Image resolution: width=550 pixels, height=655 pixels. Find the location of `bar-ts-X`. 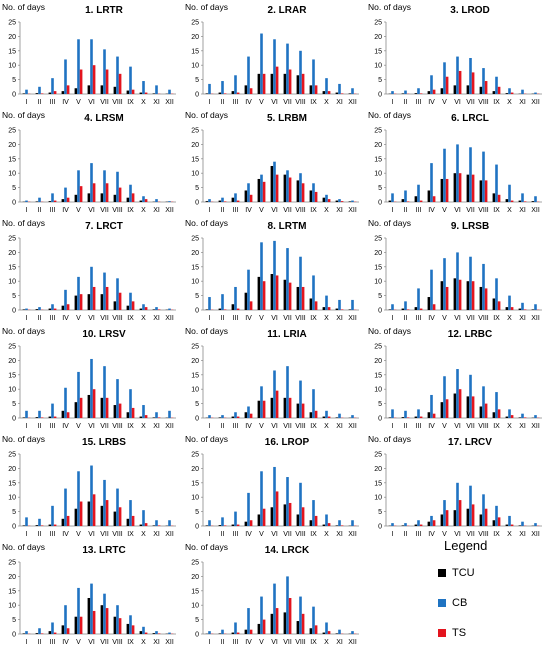

bar-ts-X is located at coordinates (329, 92).